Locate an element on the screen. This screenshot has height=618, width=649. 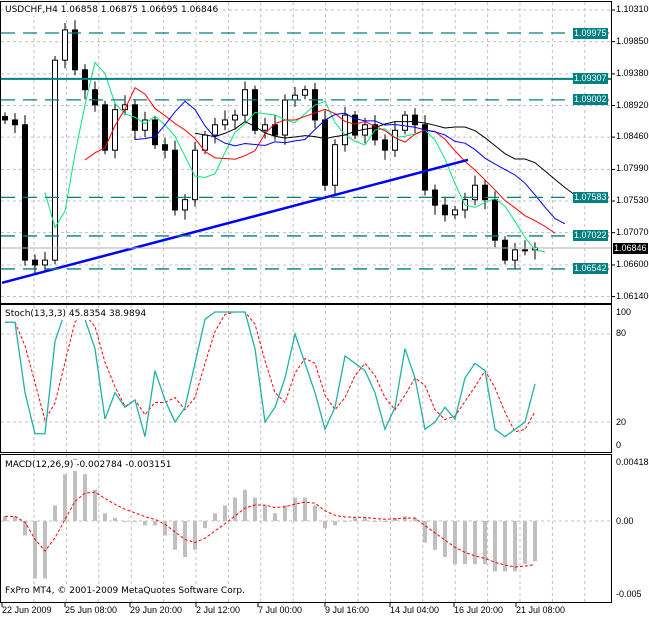
open-readout: 1.06858 is located at coordinates (79, 10).